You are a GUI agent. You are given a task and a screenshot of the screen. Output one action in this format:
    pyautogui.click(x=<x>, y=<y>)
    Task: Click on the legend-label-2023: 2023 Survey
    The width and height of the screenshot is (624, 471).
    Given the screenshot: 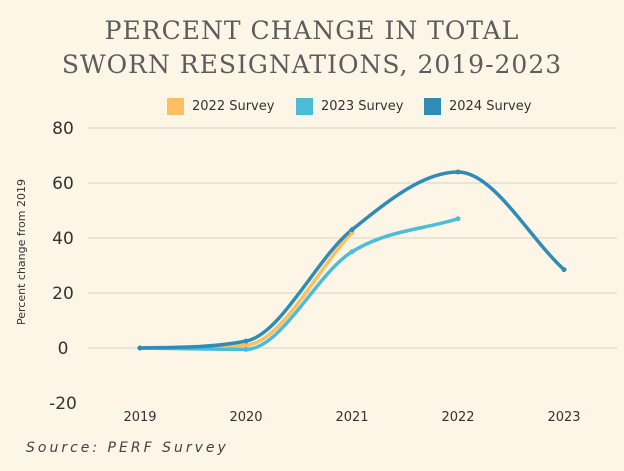 What is the action you would take?
    pyautogui.click(x=362, y=106)
    